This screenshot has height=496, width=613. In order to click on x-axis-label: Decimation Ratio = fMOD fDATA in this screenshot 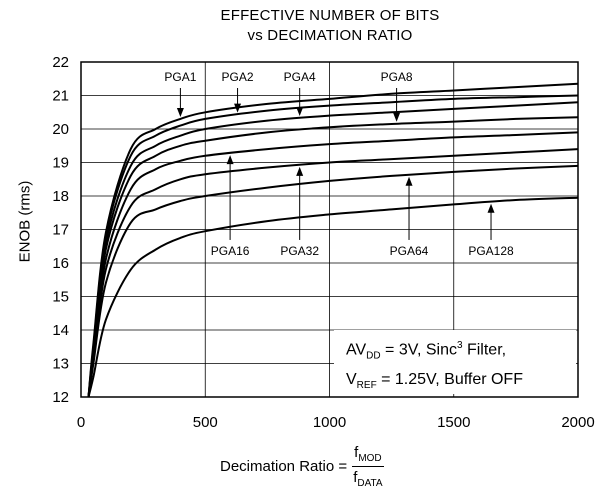, I will do `click(302, 466)`.